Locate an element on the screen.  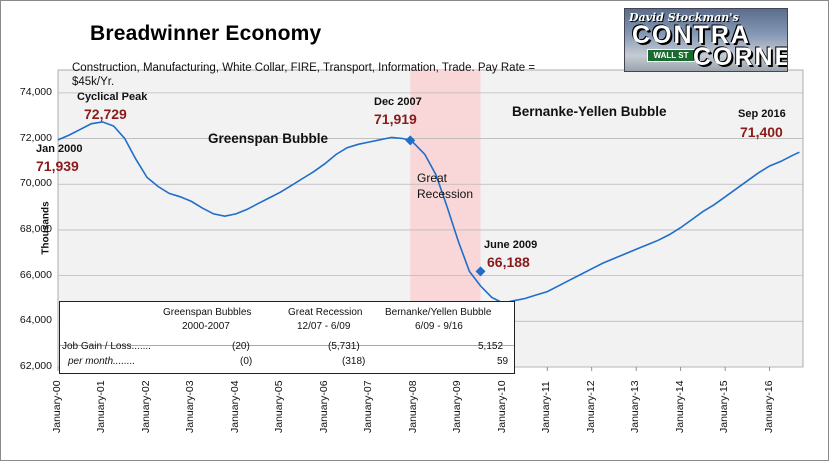
cyclical-peak-label: Cyclical Peak is located at coordinates (112, 97).